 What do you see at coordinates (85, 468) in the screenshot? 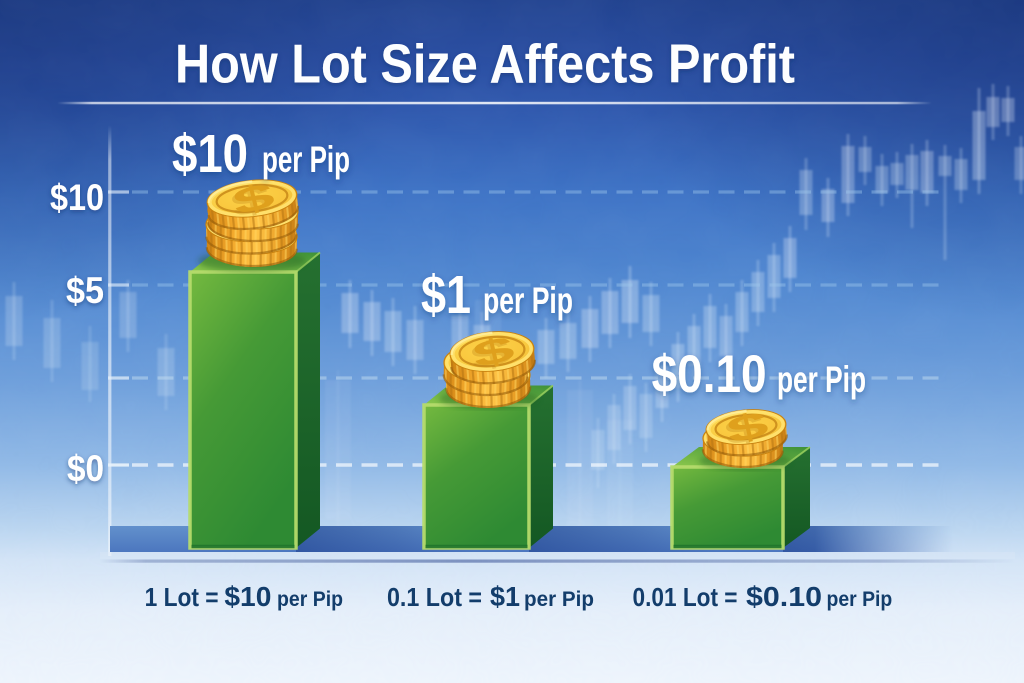
I see `svg-text: $0` at bounding box center [85, 468].